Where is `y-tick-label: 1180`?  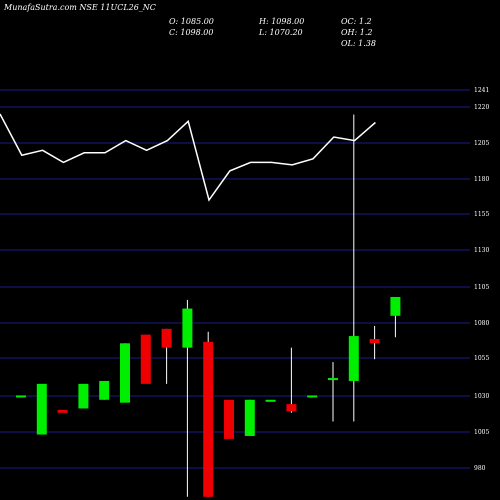
y-tick-label: 1180 is located at coordinates (481, 179).